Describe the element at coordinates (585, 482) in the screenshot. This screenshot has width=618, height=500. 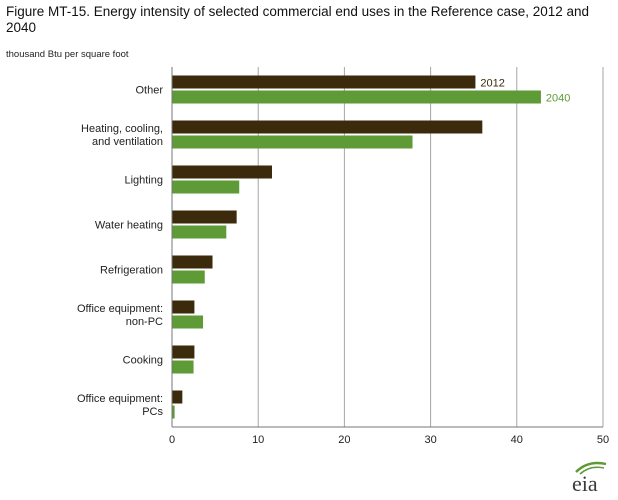
I see `logo-text: eia` at that location.